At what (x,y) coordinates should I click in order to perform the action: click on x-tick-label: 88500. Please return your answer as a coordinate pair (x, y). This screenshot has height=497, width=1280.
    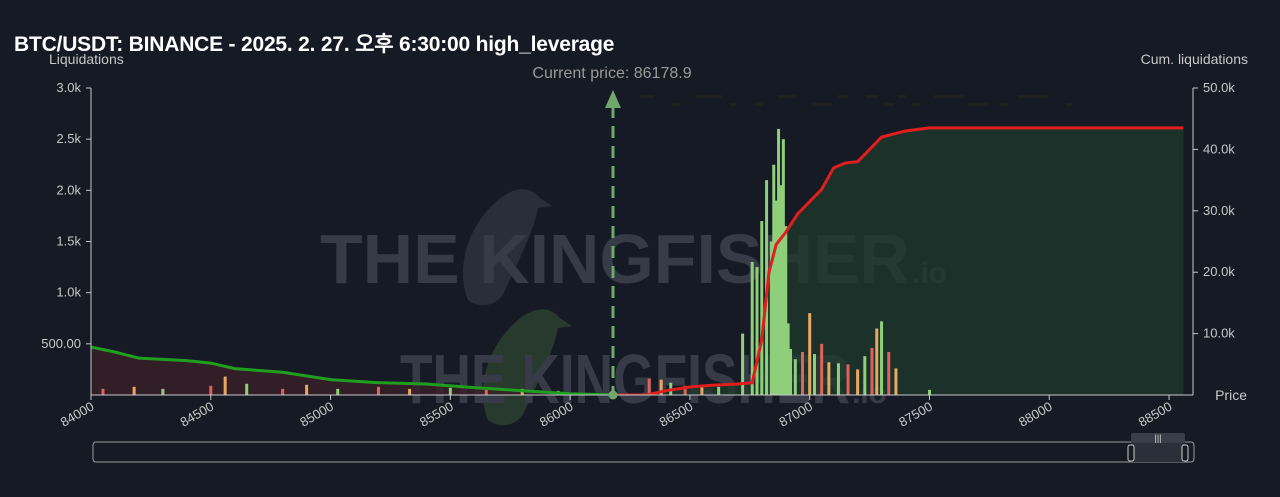
    Looking at the image, I should click on (1155, 414).